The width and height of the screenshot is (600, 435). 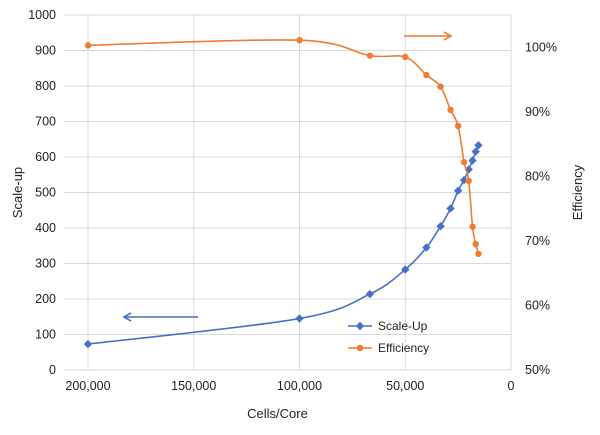 I want to click on y-tick-label: 300, so click(x=45, y=264).